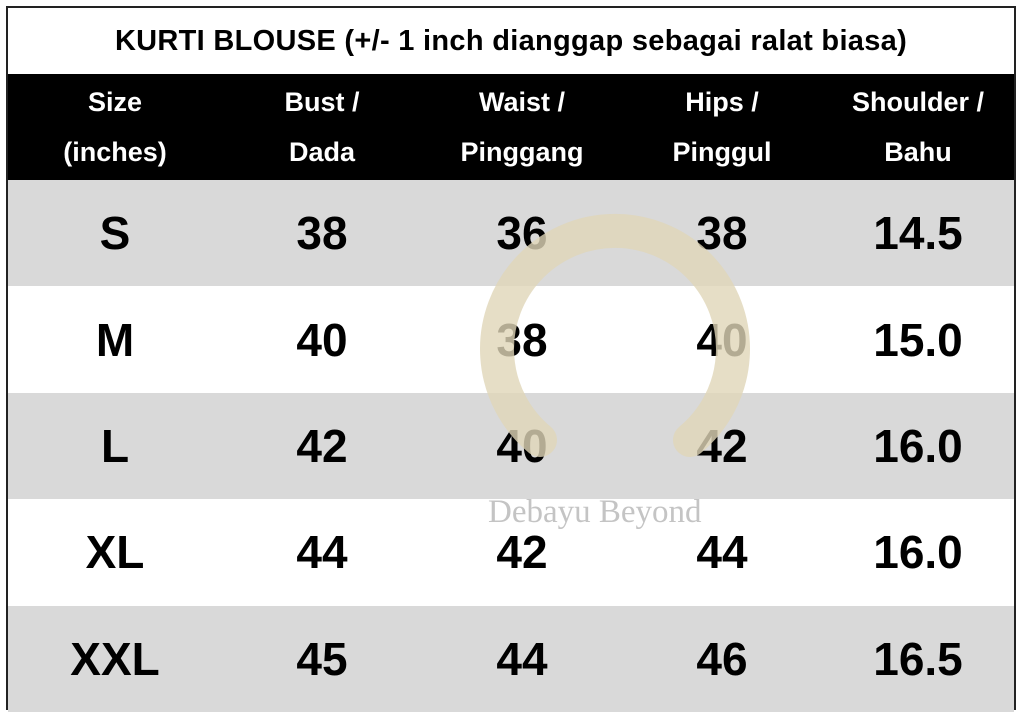 The width and height of the screenshot is (1024, 717). I want to click on header-line: Hips /, so click(722, 102).